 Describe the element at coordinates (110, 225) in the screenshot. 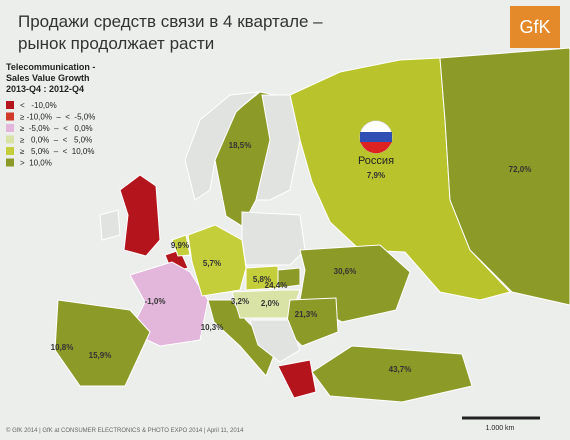

I see `ireland` at that location.